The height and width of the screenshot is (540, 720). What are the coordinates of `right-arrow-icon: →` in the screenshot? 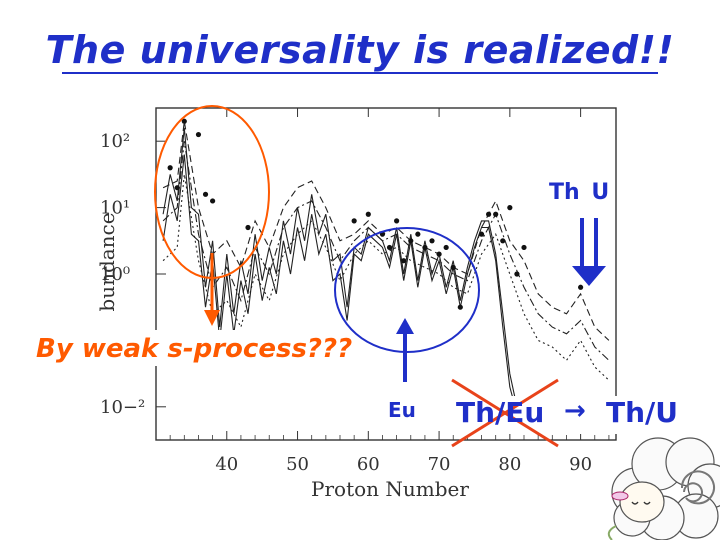 It's located at (575, 411).